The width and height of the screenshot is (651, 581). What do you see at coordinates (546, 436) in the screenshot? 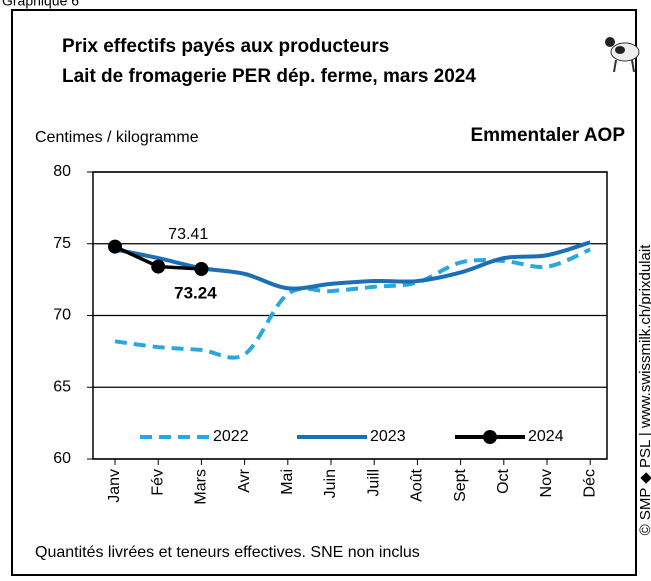
I see `legend-label: 2024` at bounding box center [546, 436].